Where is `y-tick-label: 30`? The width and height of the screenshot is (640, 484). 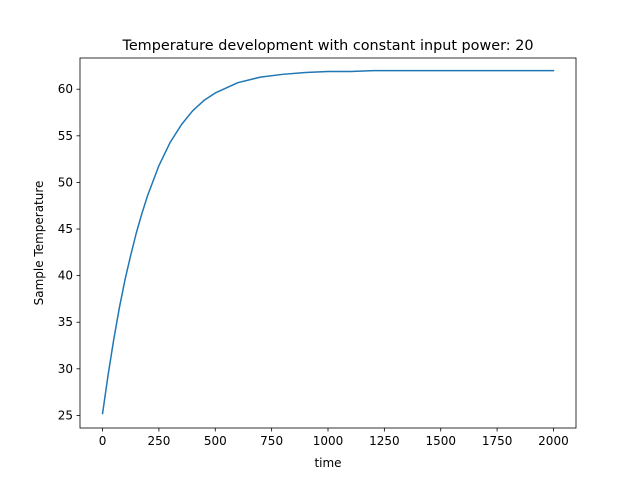 y-tick-label: 30 is located at coordinates (65, 369).